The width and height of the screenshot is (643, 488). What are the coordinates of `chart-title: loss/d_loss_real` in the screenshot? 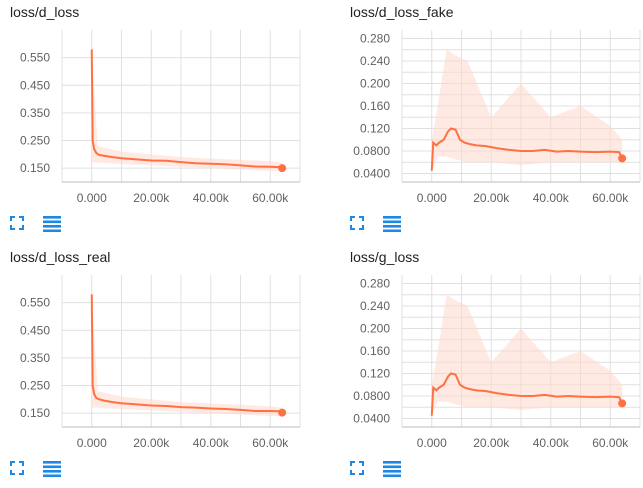 It's located at (60, 257).